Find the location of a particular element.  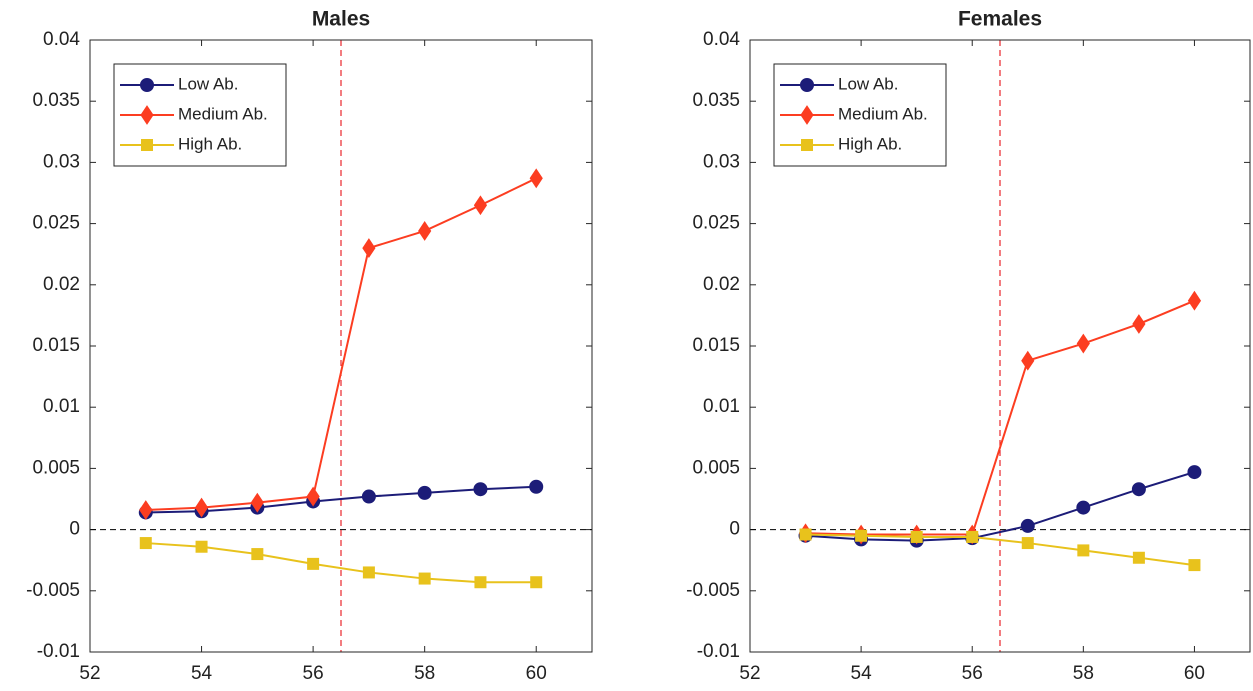

chart-title: Females is located at coordinates (1000, 19).